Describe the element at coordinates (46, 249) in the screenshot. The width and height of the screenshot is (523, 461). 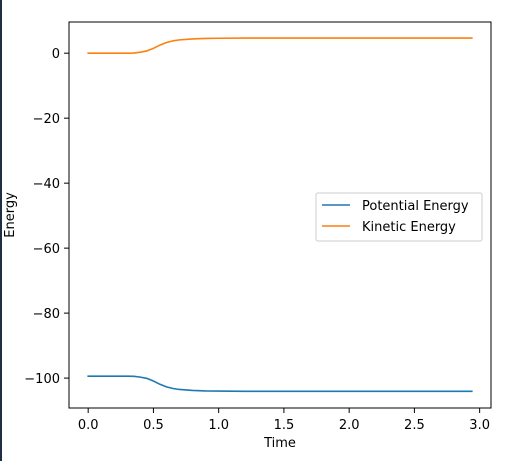
I see `y-tick-label: −60` at that location.